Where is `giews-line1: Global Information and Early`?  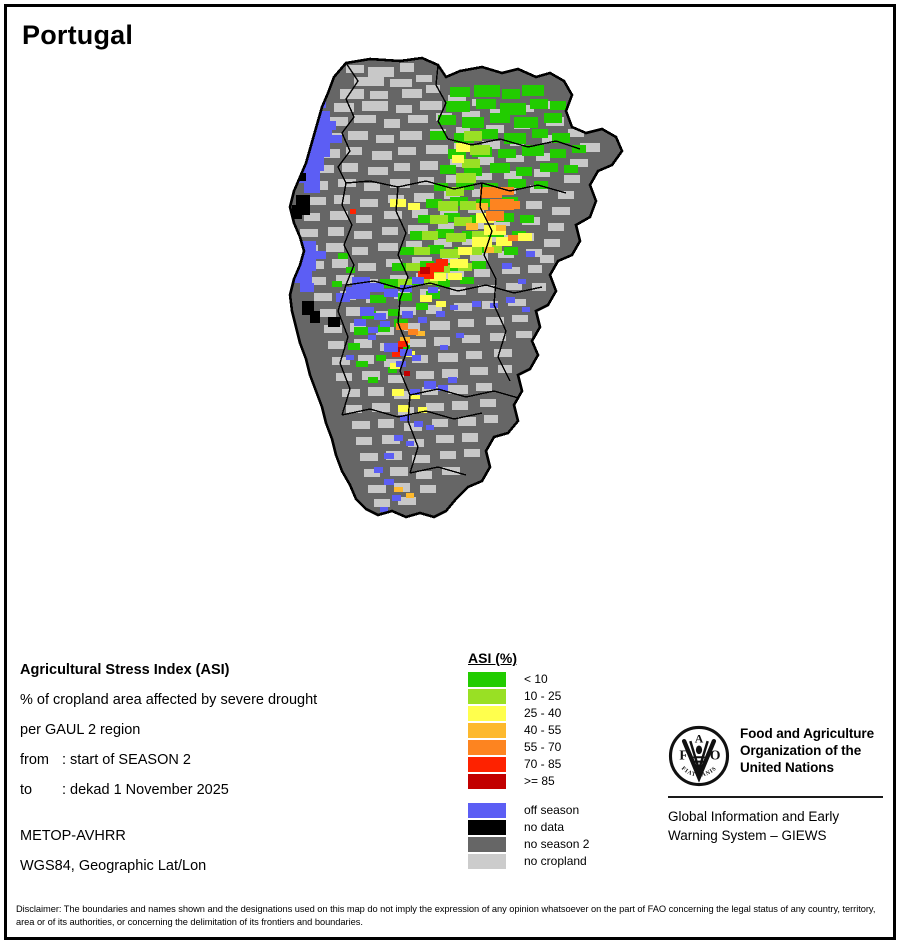
giews-line1: Global Information and Early is located at coordinates (754, 816).